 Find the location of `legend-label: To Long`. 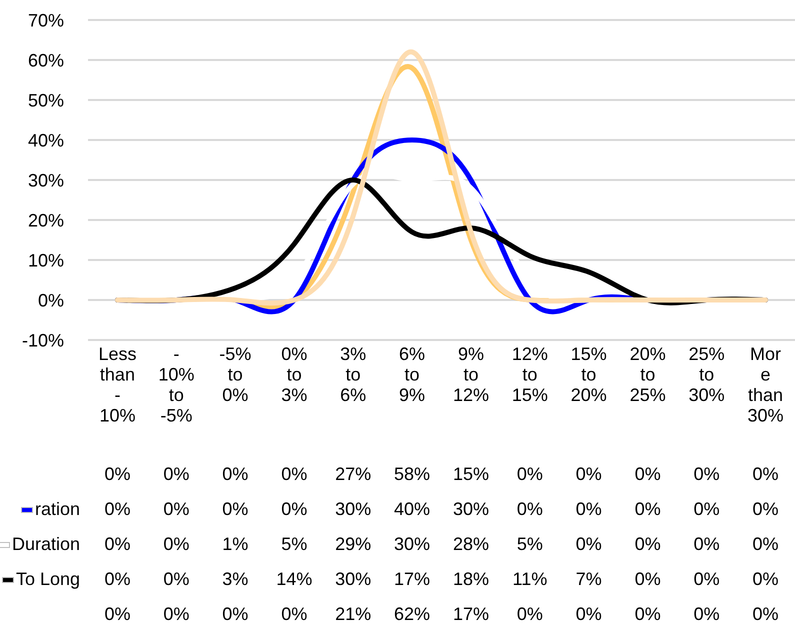

legend-label: To Long is located at coordinates (48, 579).